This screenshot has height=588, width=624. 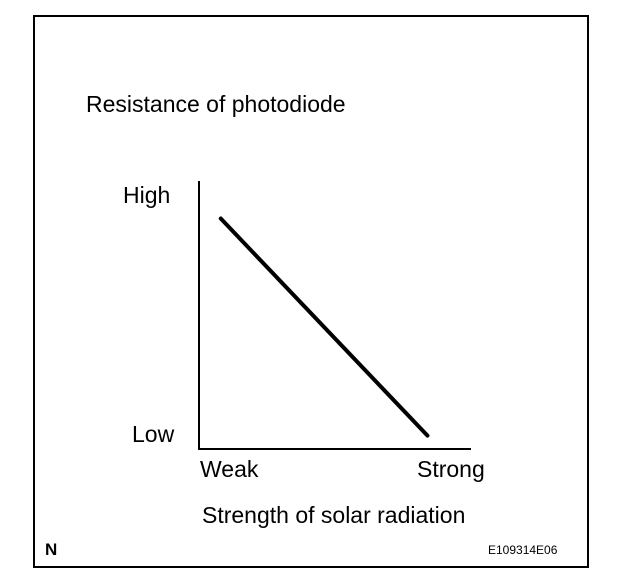 I want to click on y-tick-label-high: High, so click(x=147, y=195).